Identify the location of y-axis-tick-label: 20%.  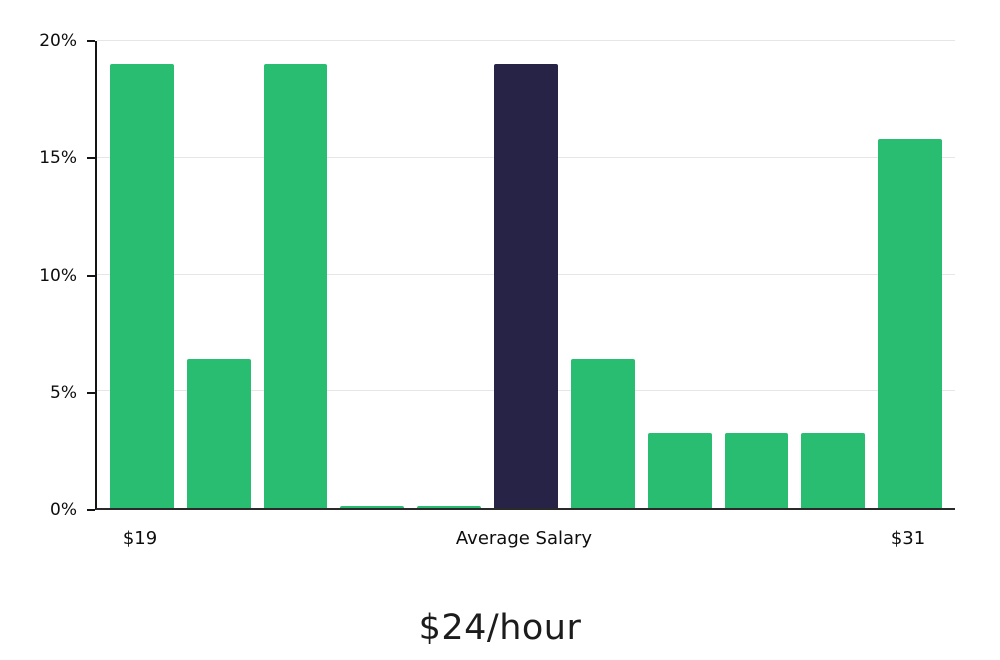
(58, 41).